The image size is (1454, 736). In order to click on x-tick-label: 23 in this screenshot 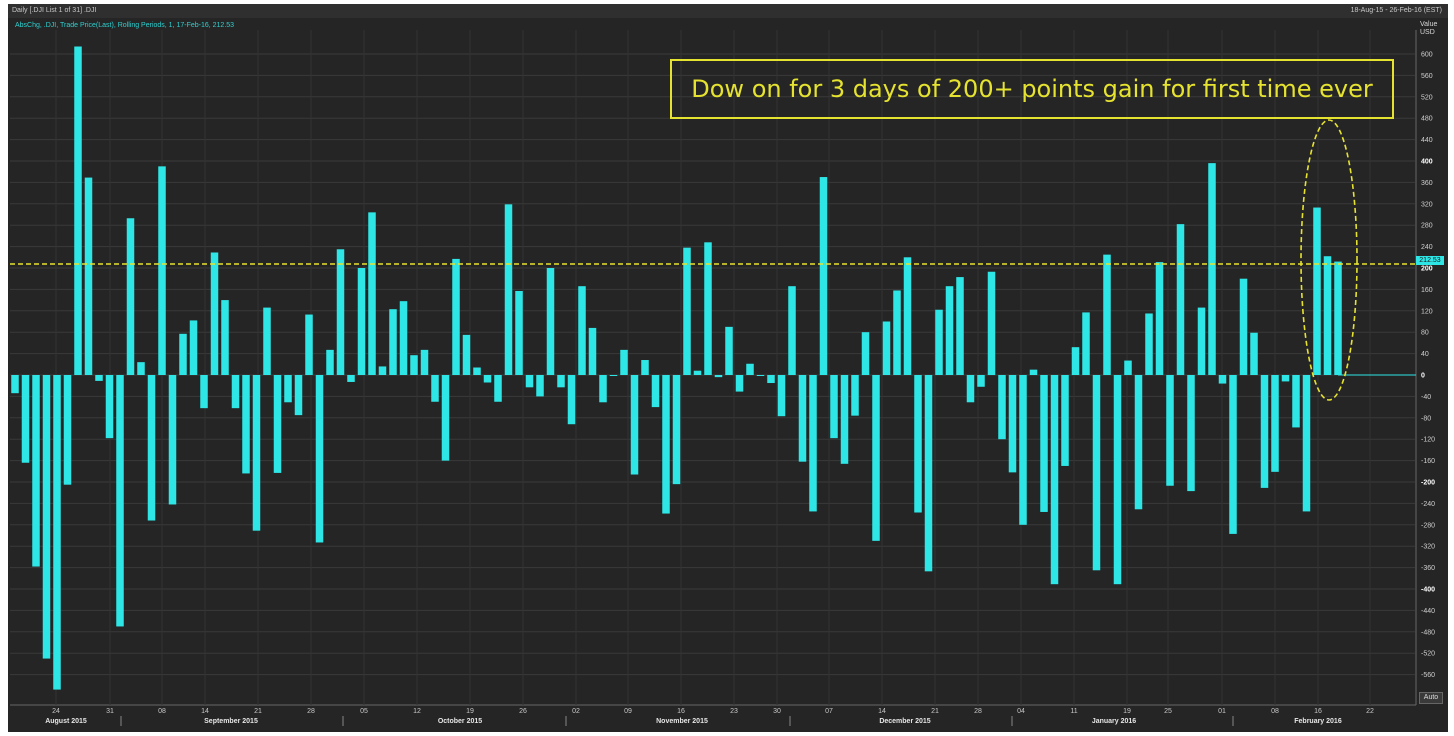, I will do `click(734, 711)`.